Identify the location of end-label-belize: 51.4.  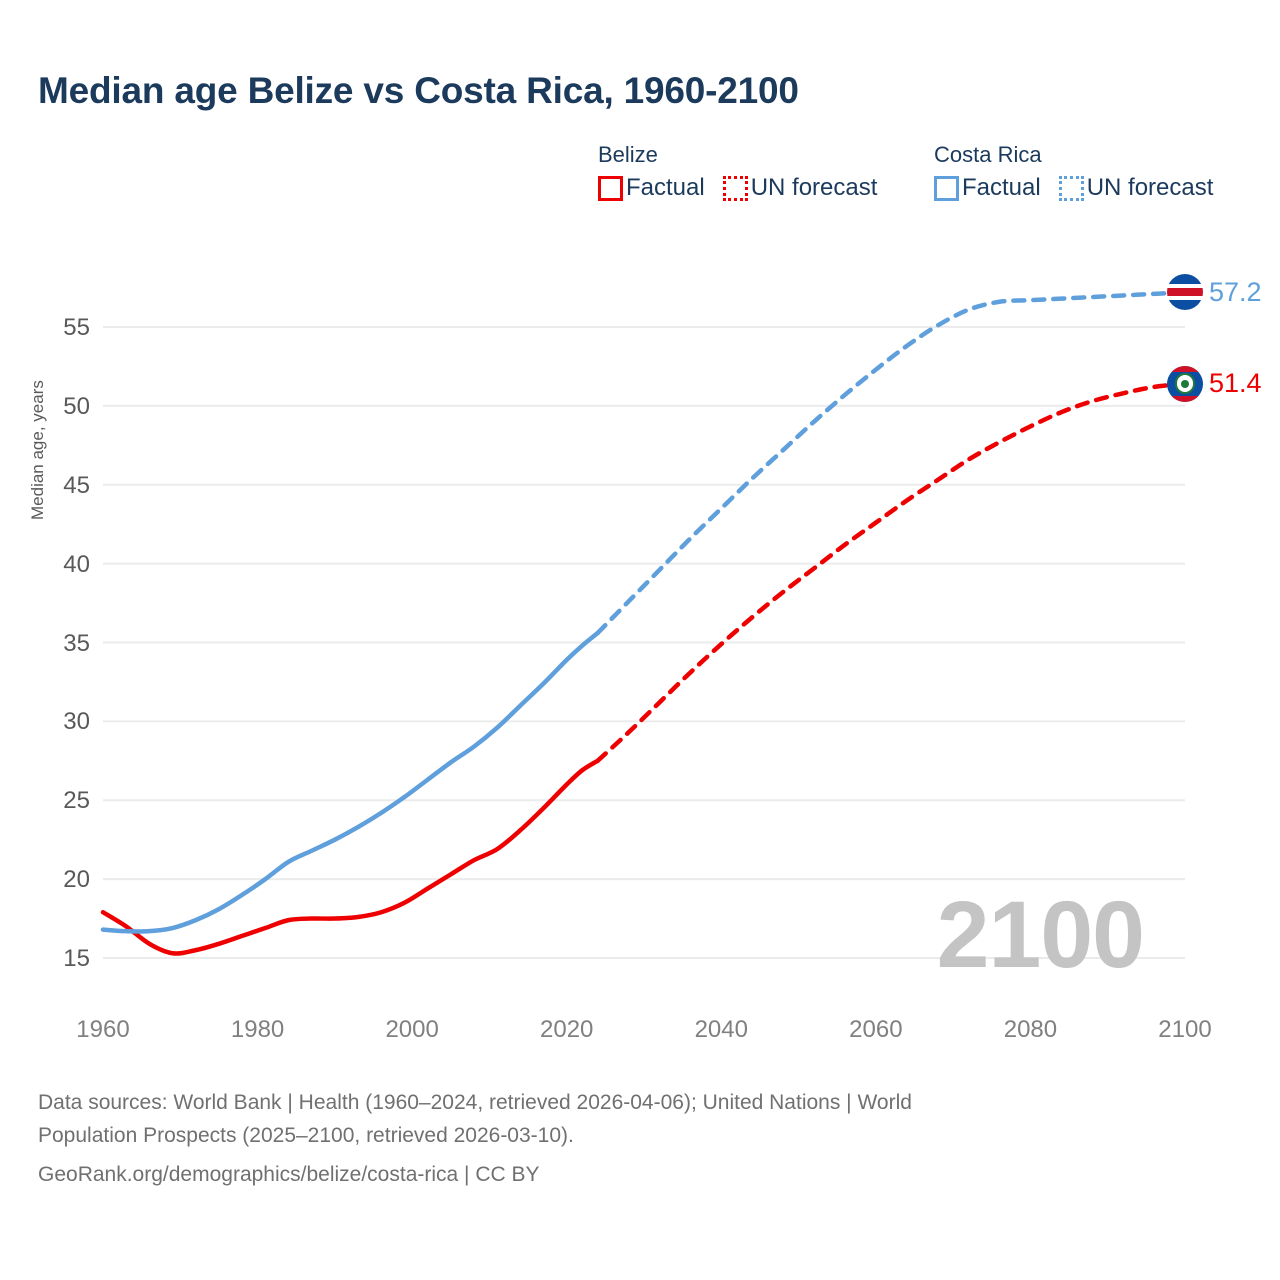
(1214, 383).